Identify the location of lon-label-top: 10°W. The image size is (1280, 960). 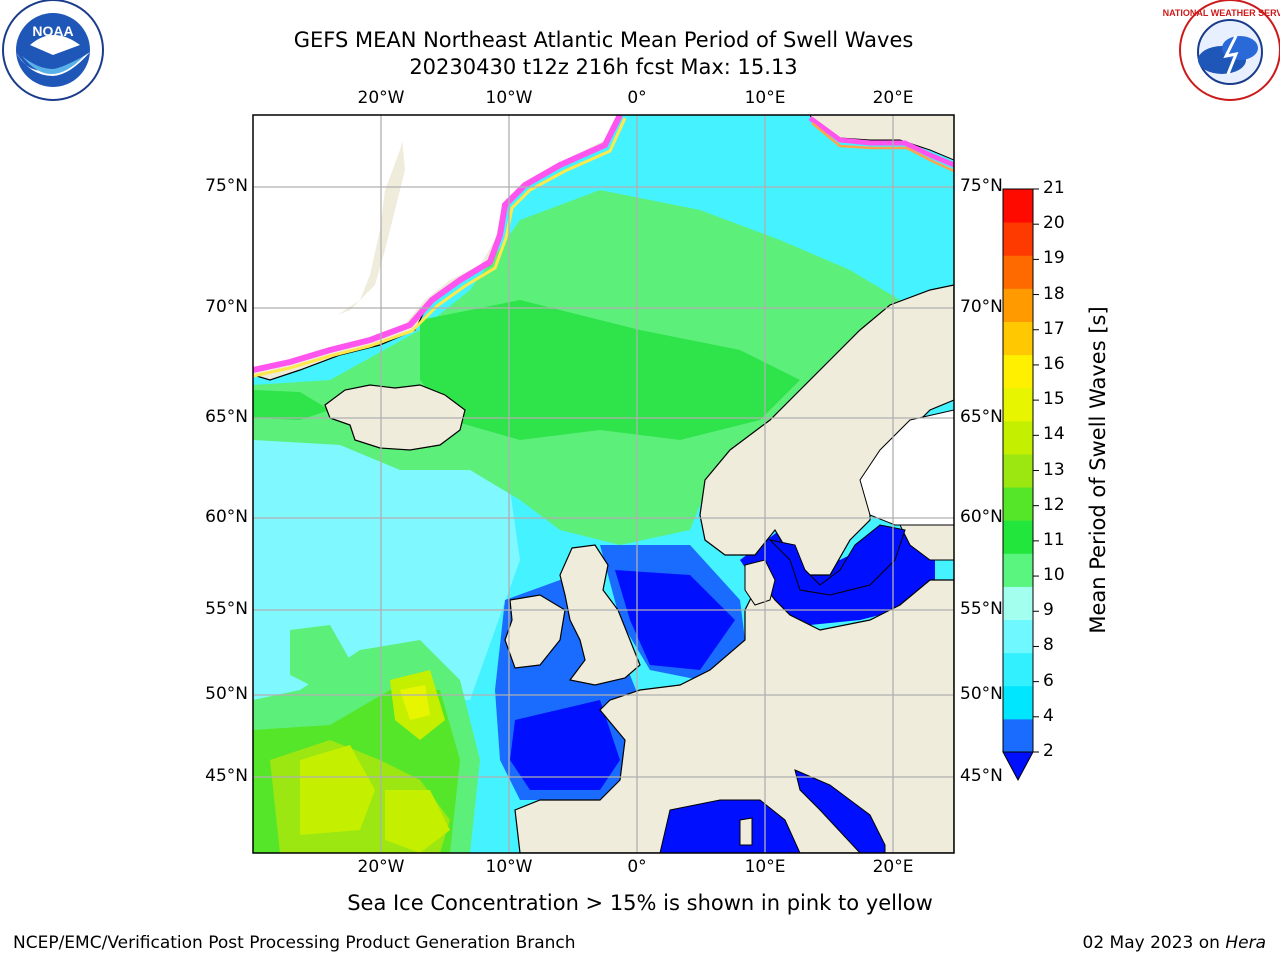
(509, 98).